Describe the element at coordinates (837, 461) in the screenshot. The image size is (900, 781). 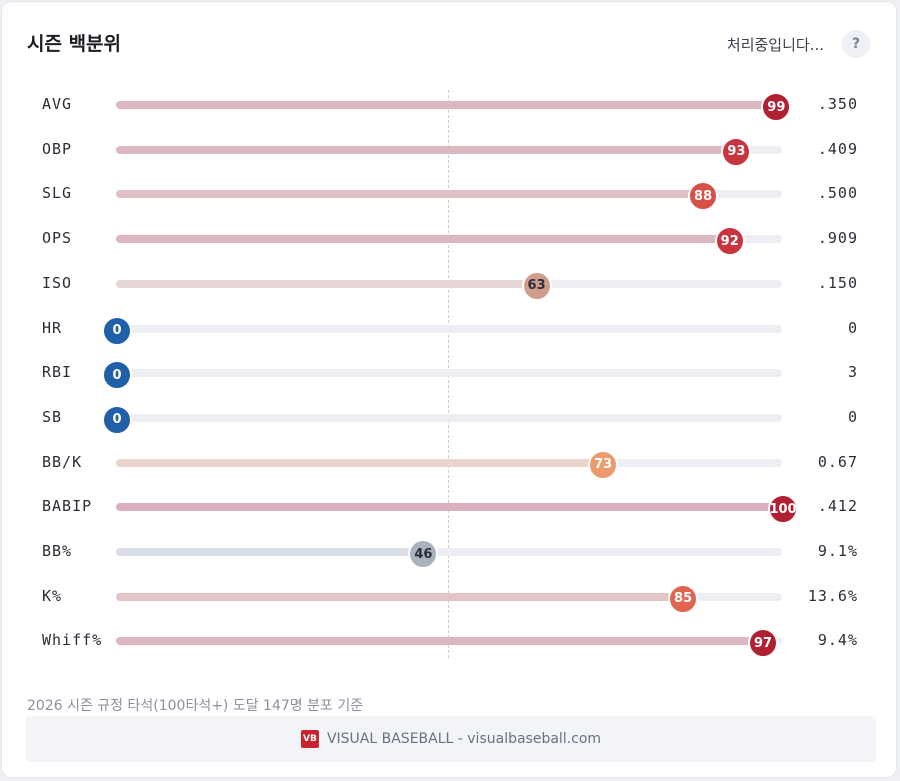
I see `stat-value: 0.67` at that location.